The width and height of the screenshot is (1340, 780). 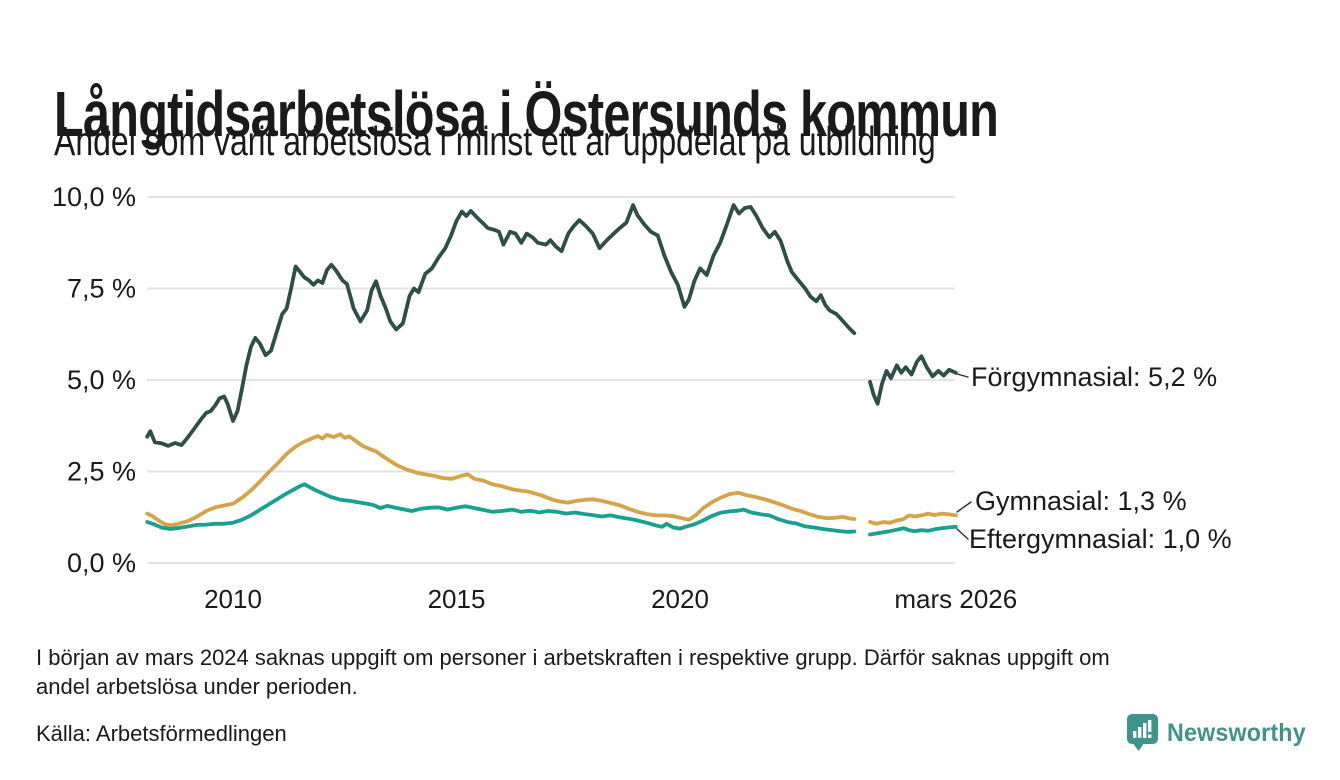 What do you see at coordinates (197, 686) in the screenshot?
I see `footnote-line2: andel arbetslösa under perioden.` at bounding box center [197, 686].